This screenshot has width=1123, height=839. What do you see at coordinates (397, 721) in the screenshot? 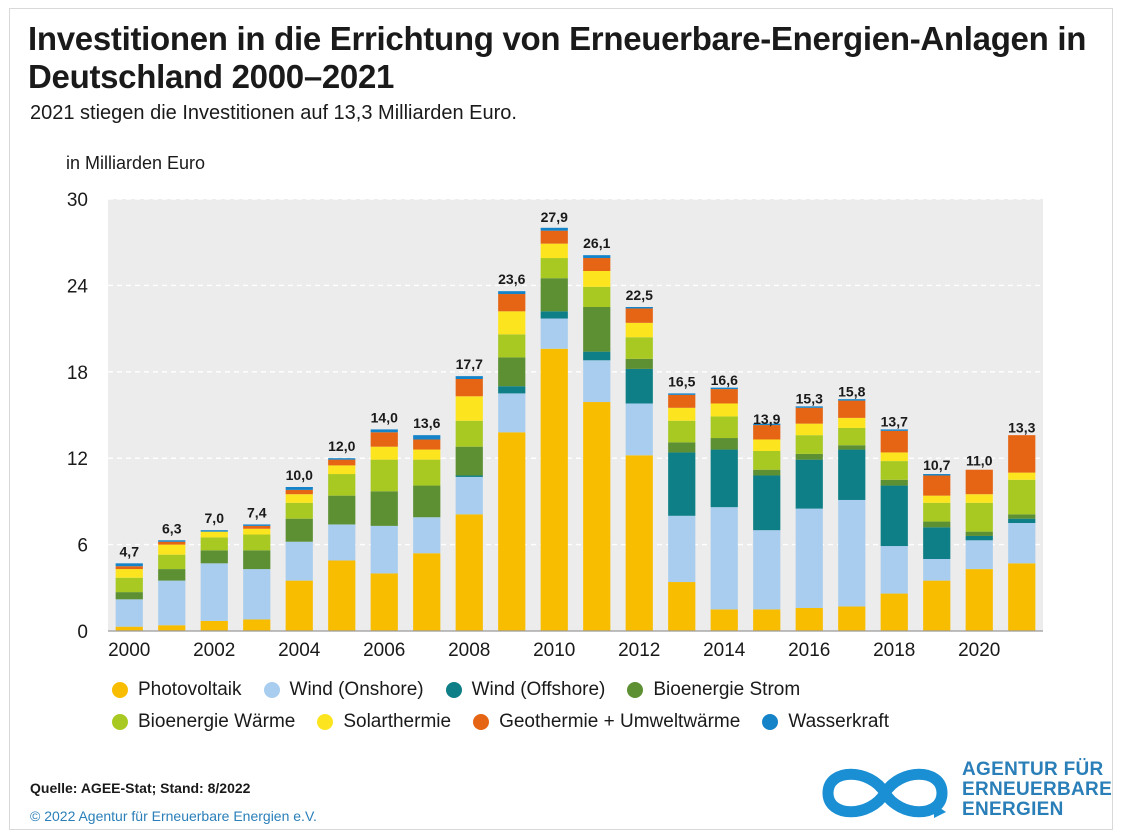
I see `legend-label: Solarthermie` at bounding box center [397, 721].